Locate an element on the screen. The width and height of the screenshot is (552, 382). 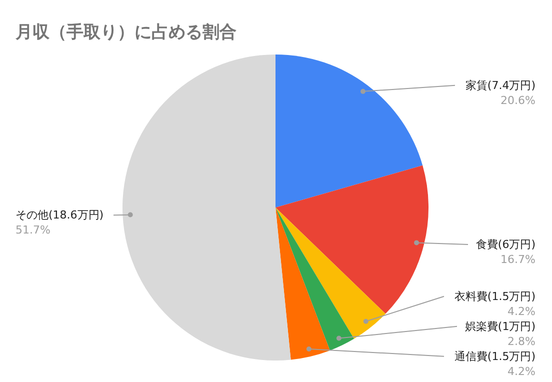
slice-label: 娯楽費(1万円) is located at coordinates (500, 326).